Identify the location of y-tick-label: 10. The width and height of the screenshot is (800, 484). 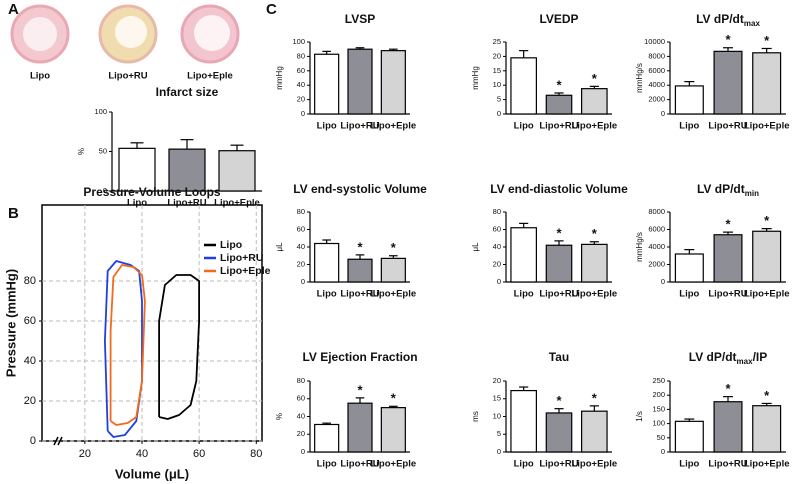
(497, 84).